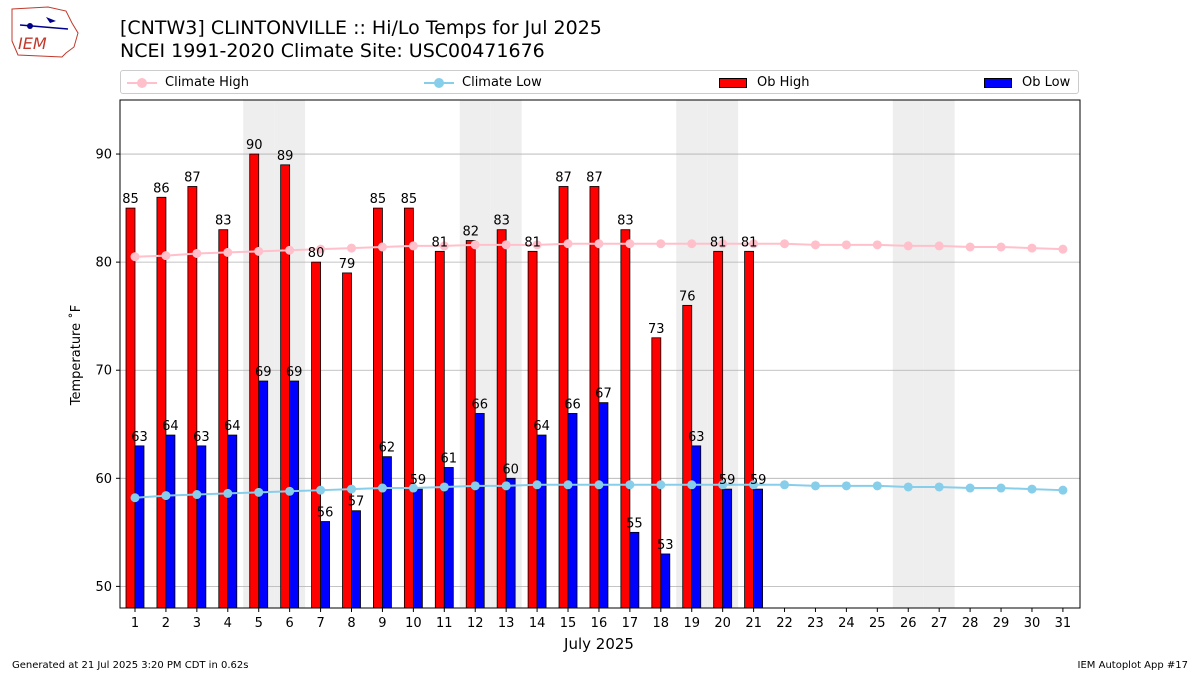  What do you see at coordinates (103, 371) in the screenshot?
I see `y-tick-label: 70` at bounding box center [103, 371].